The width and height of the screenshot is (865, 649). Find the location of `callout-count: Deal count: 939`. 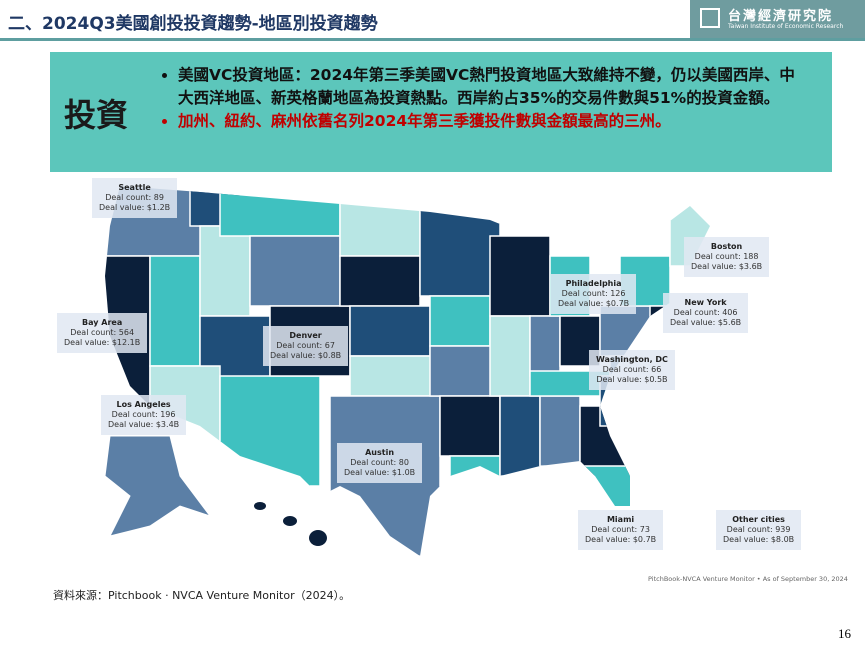

callout-count: Deal count: 939 is located at coordinates (758, 529).